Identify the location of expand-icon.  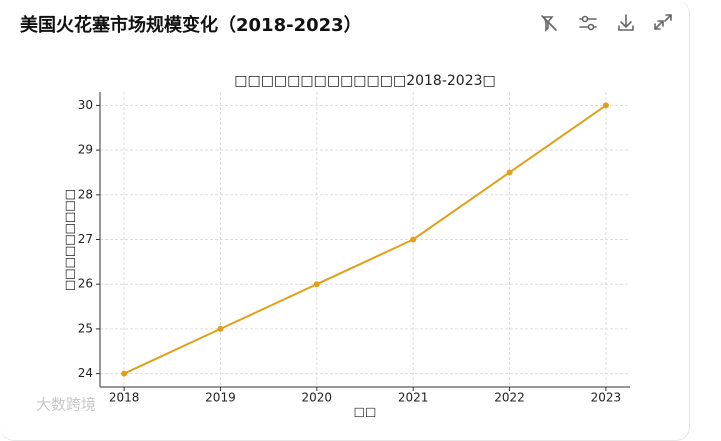
(663, 22).